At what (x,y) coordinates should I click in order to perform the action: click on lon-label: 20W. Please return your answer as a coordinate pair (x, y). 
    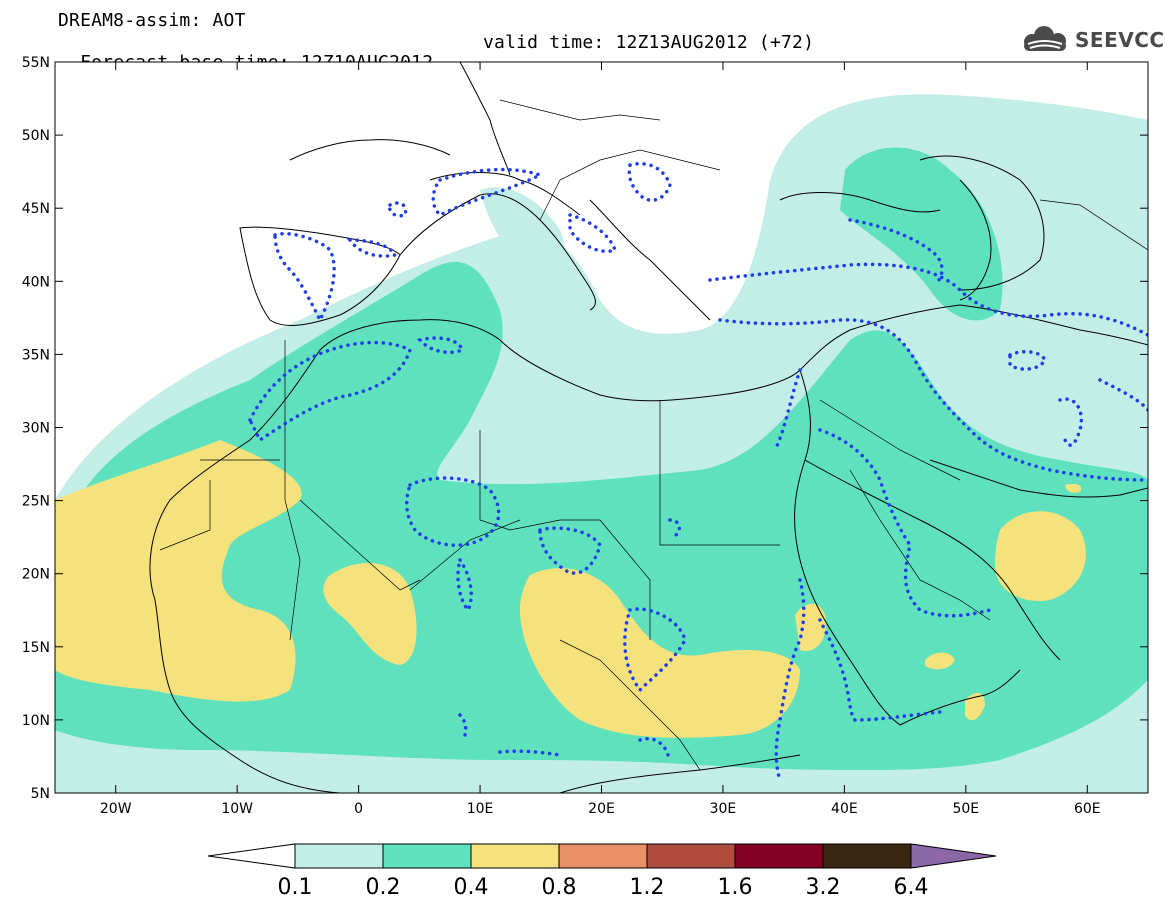
    Looking at the image, I should click on (116, 809).